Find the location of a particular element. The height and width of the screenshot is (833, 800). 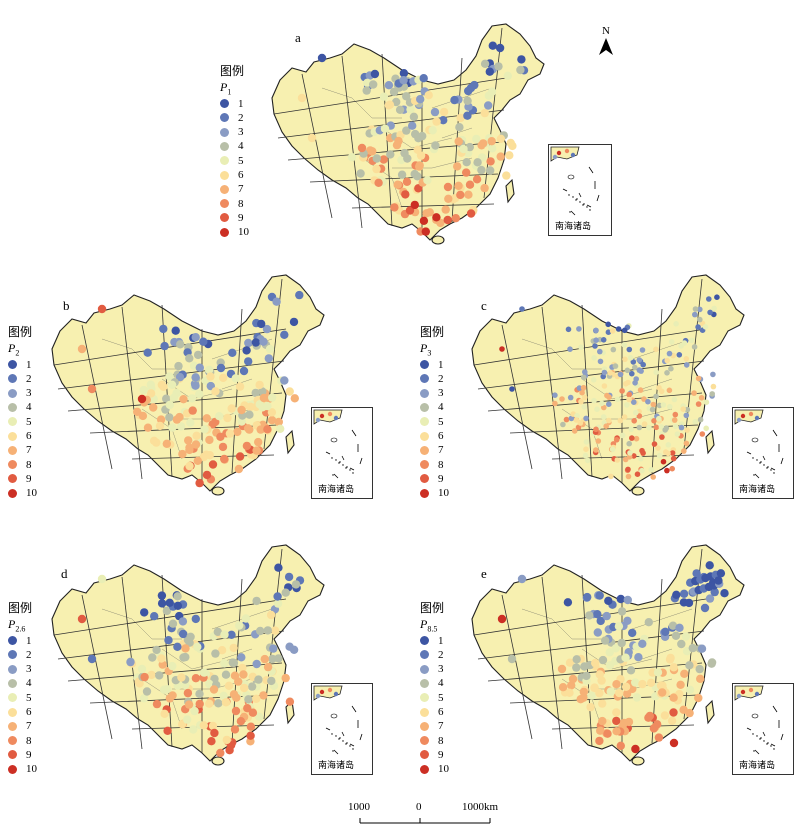

legend-row: 6 is located at coordinates (22, 712).